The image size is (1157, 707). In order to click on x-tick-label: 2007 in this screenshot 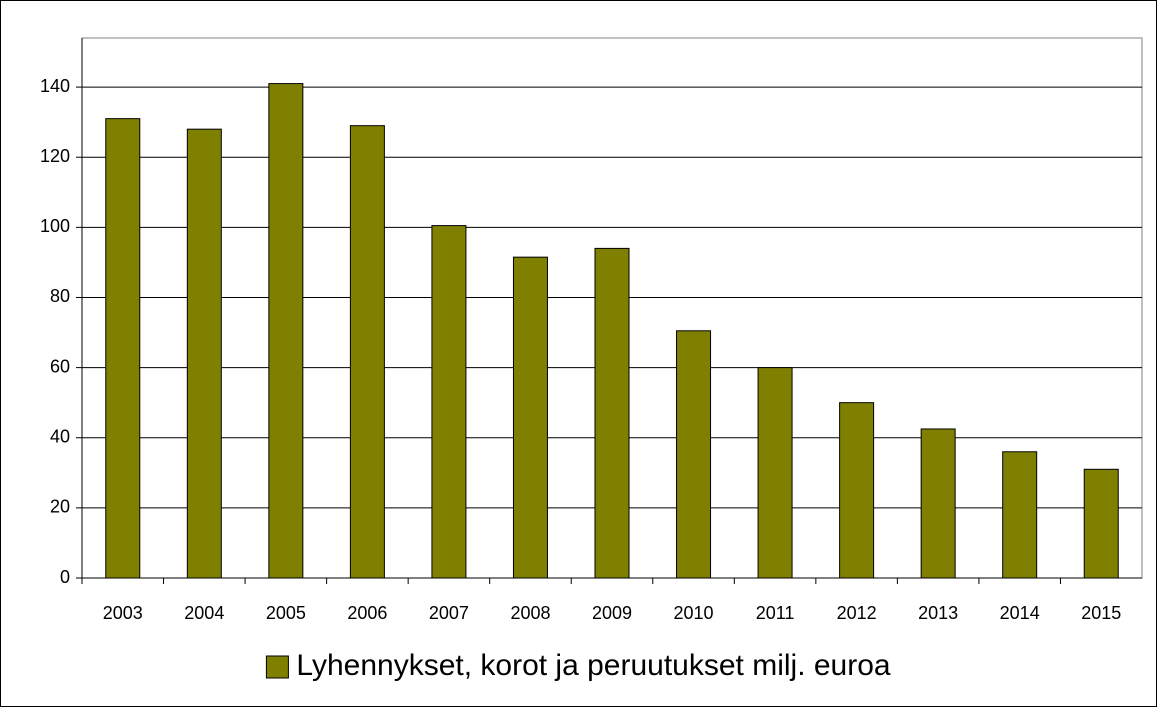, I will do `click(449, 613)`.